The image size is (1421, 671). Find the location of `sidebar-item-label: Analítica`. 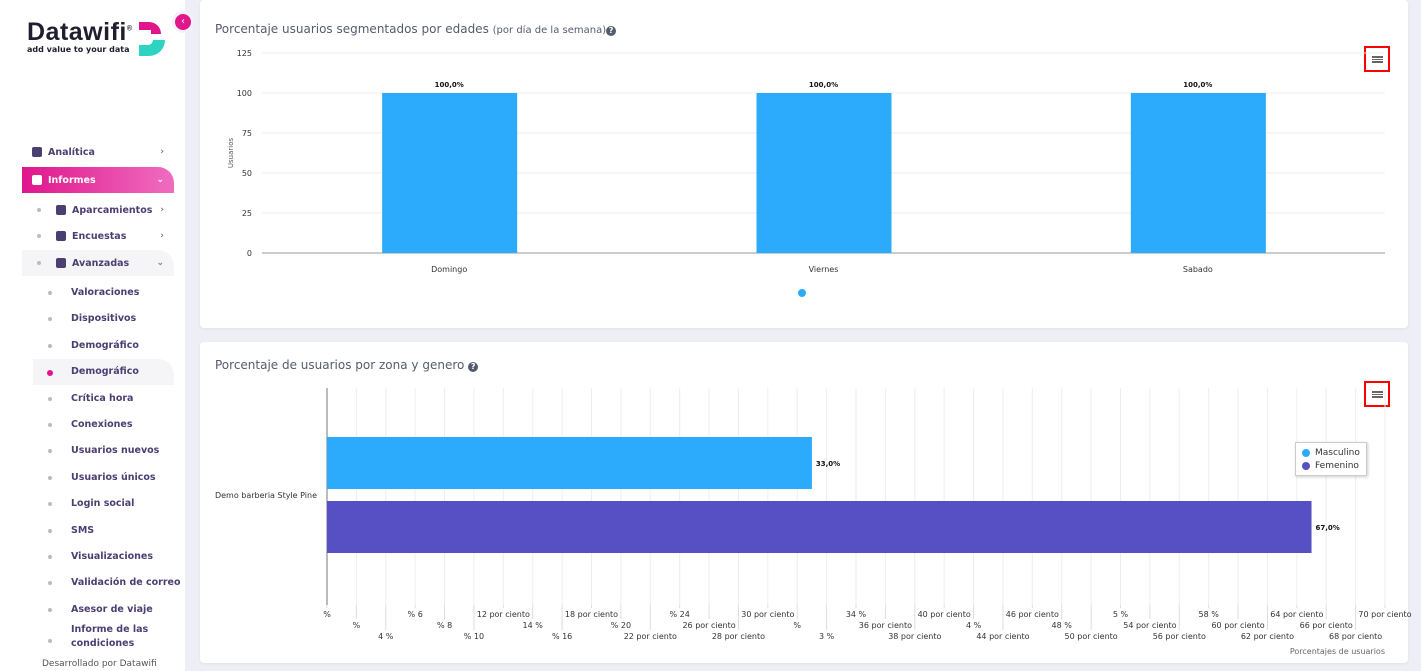

sidebar-item-label: Analítica is located at coordinates (71, 152).